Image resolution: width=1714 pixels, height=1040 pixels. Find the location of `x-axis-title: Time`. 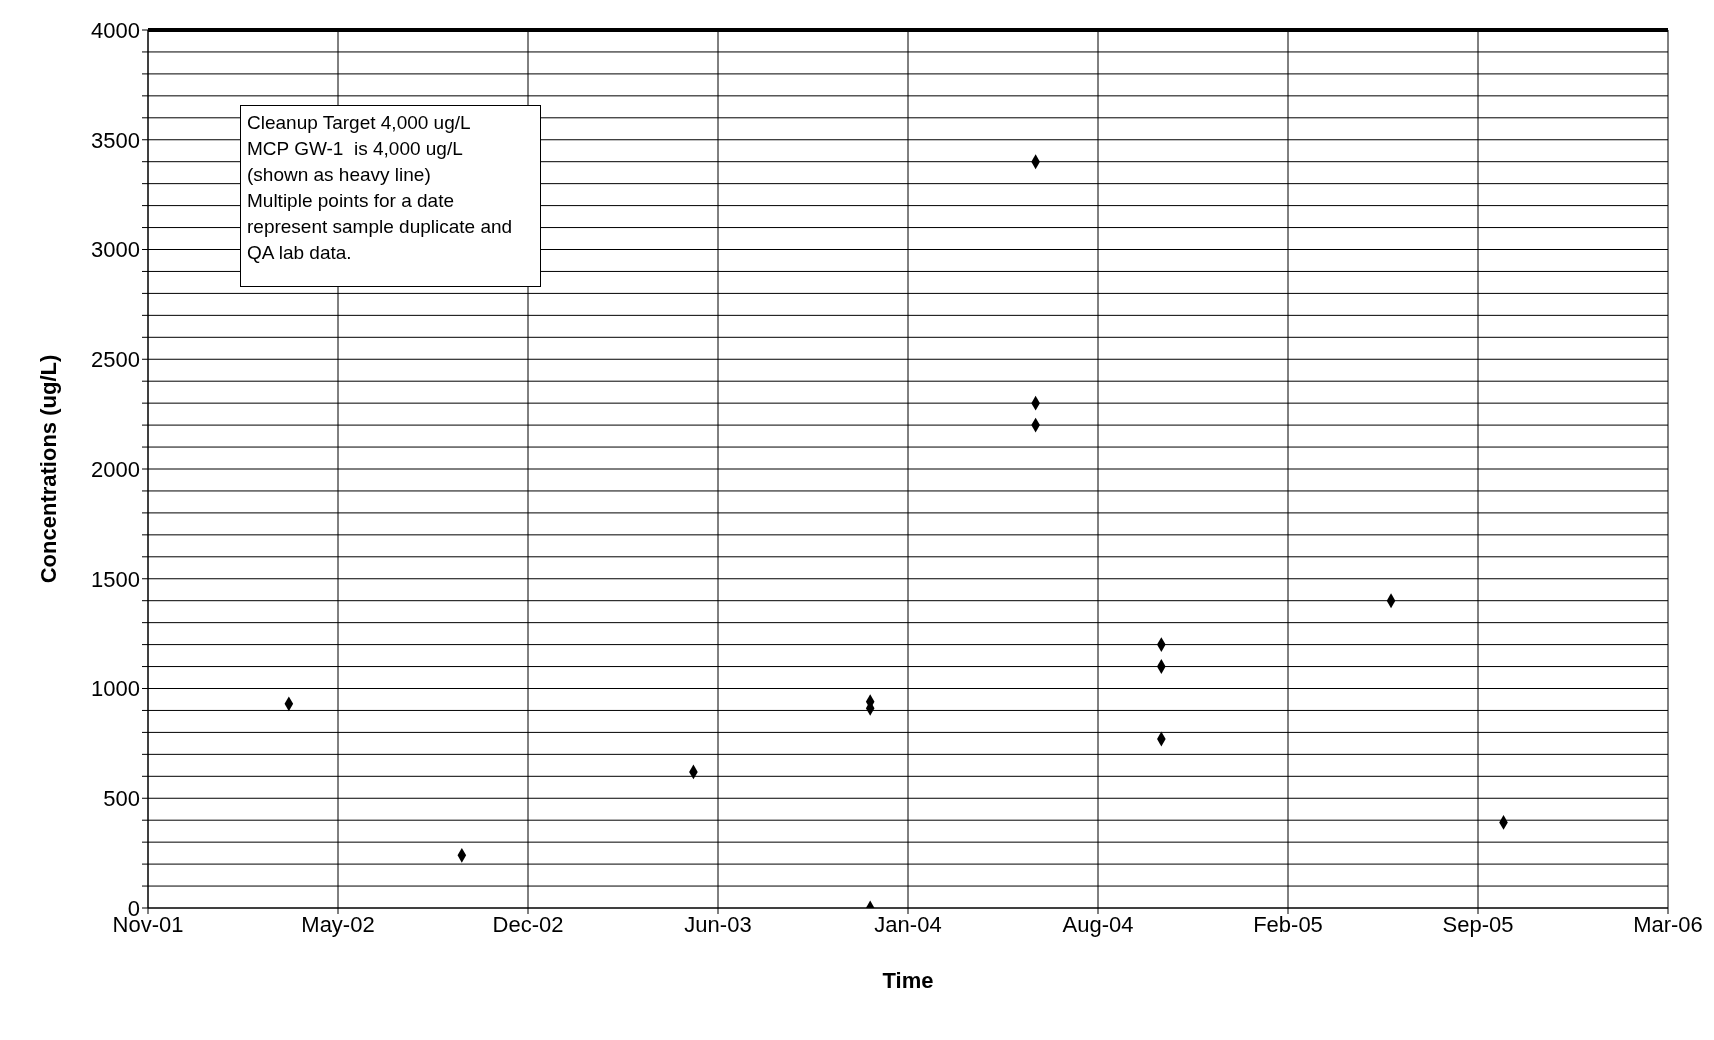

x-axis-title: Time is located at coordinates (908, 980).